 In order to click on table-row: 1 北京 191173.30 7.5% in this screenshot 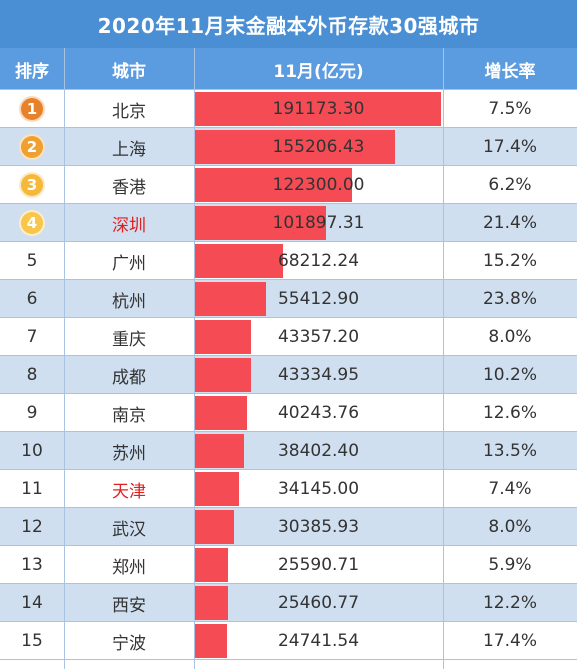, I will do `click(288, 109)`.